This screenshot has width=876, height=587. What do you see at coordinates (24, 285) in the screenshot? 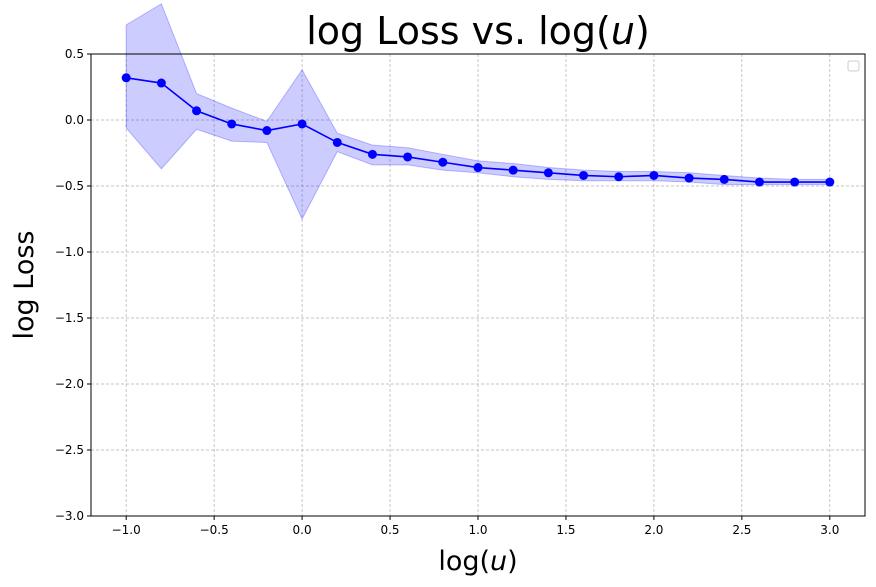
I see `y-axis-label: log Loss` at bounding box center [24, 285].